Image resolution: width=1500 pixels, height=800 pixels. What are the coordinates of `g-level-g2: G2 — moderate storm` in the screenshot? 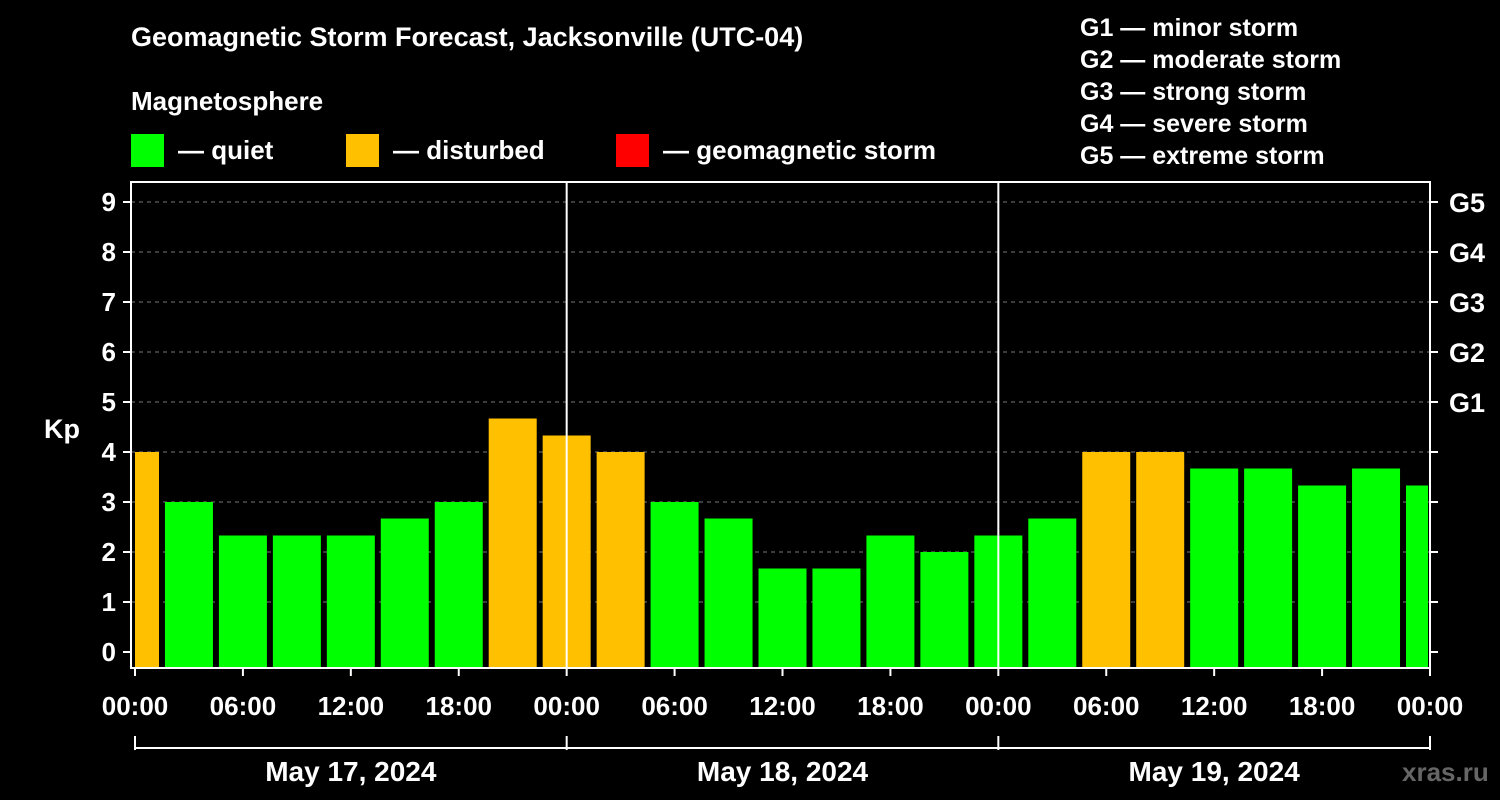 It's located at (1211, 60).